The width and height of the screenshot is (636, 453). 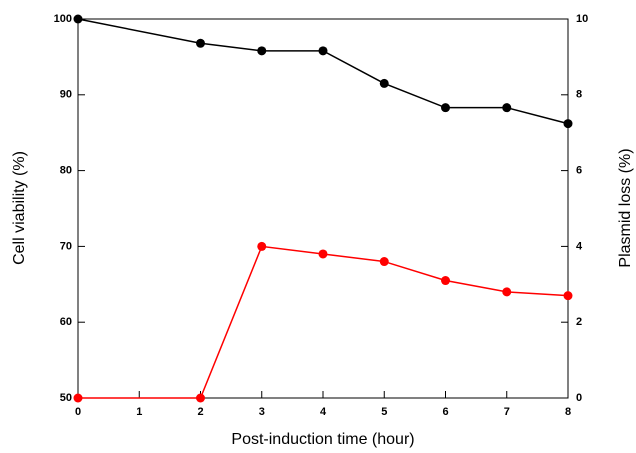 What do you see at coordinates (66, 322) in the screenshot?
I see `y-tick-label: 60` at bounding box center [66, 322].